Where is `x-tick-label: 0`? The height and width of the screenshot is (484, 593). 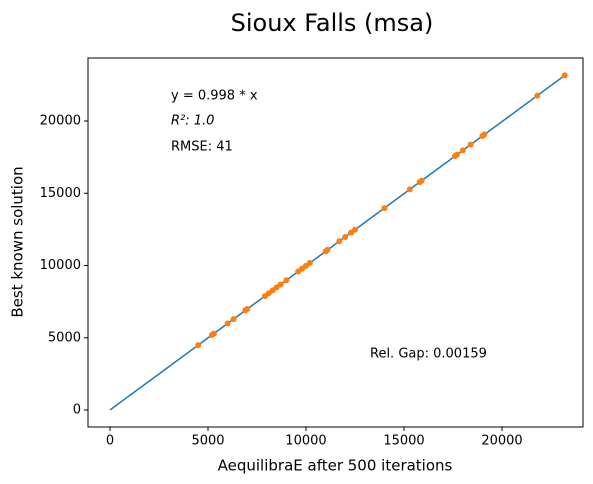 x-tick-label: 0 is located at coordinates (110, 441).